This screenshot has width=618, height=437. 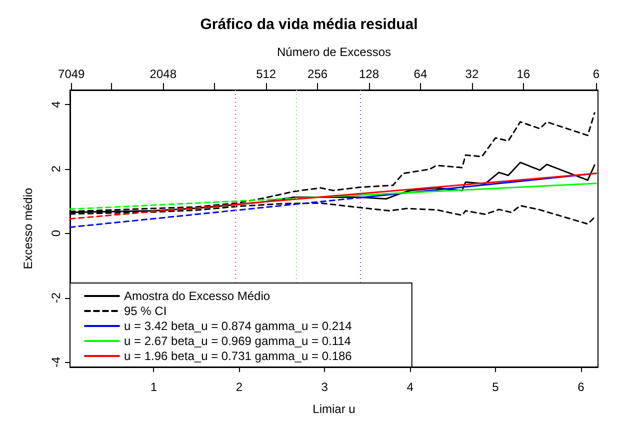 What do you see at coordinates (56, 168) in the screenshot?
I see `y-tick-label: 2` at bounding box center [56, 168].